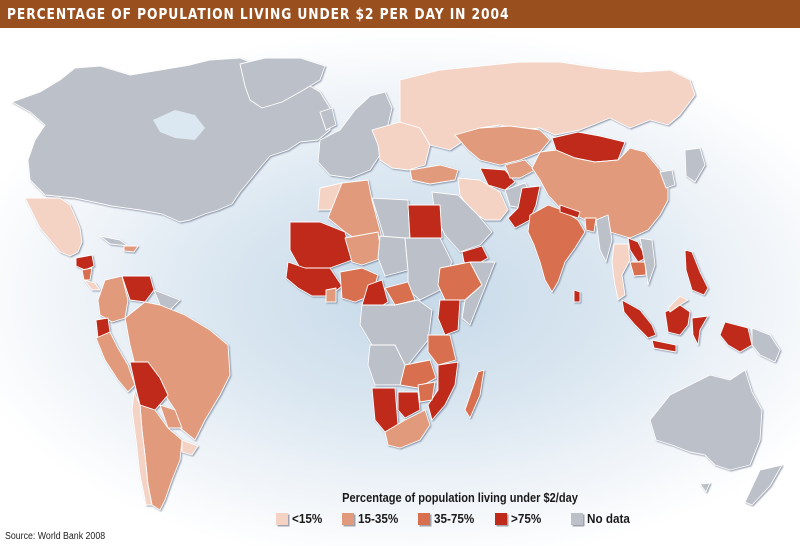 The image size is (800, 546). I want to click on legend-item-35-75: 35-75%, so click(448, 518).